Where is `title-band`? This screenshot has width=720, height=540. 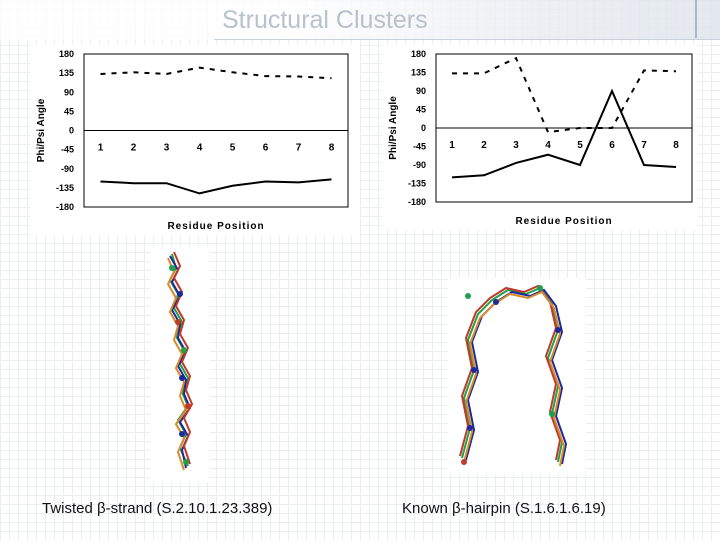
title-band is located at coordinates (360, 20).